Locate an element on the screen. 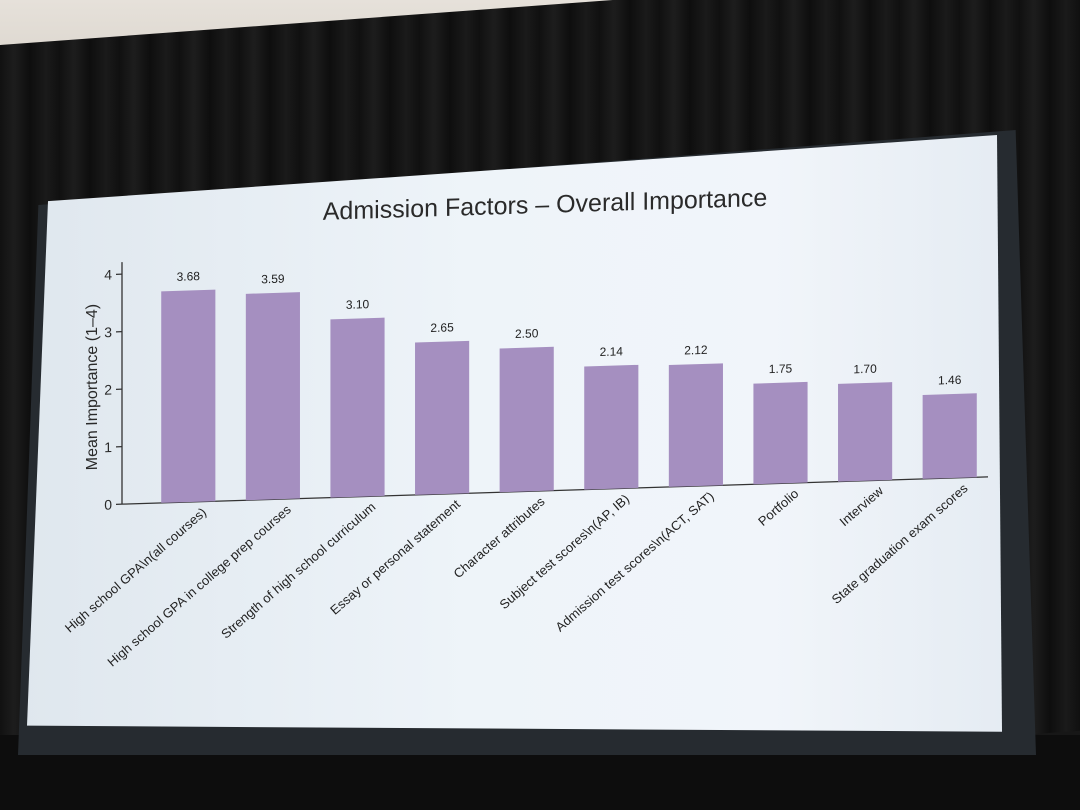  y-axis-label: Mean Importance (1–4) is located at coordinates (92, 387).